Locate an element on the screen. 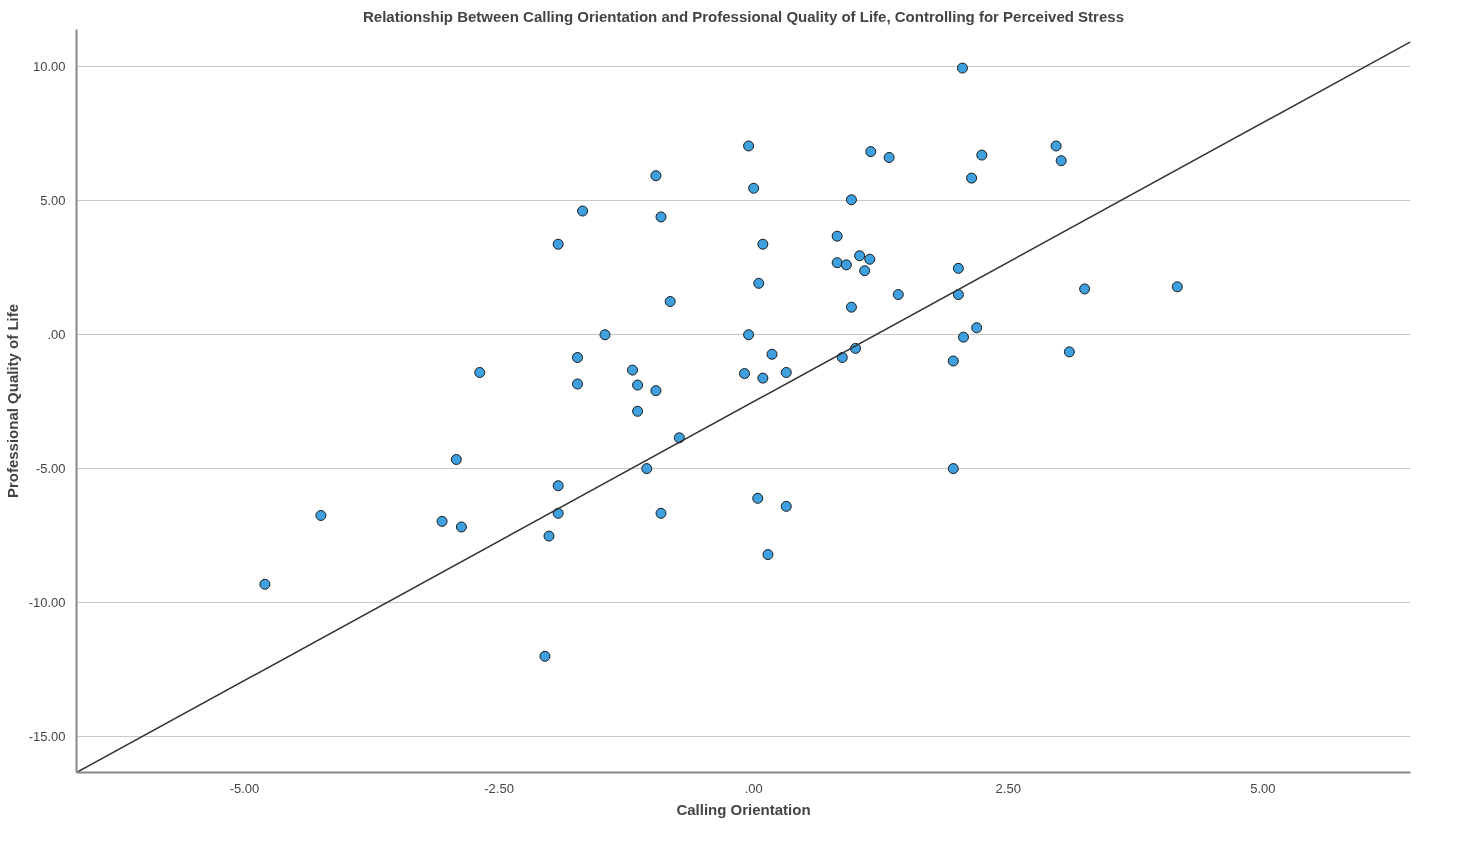  x-tick-label: .00 is located at coordinates (753, 788).